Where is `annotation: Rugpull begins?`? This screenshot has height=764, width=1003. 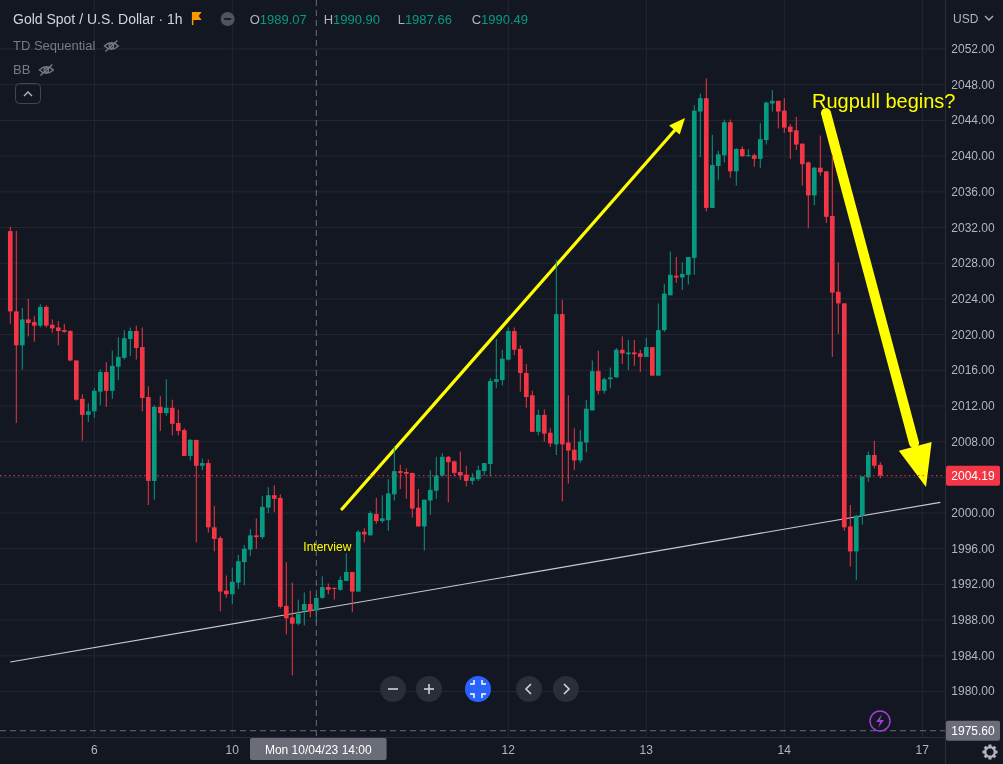 annotation: Rugpull begins? is located at coordinates (884, 101).